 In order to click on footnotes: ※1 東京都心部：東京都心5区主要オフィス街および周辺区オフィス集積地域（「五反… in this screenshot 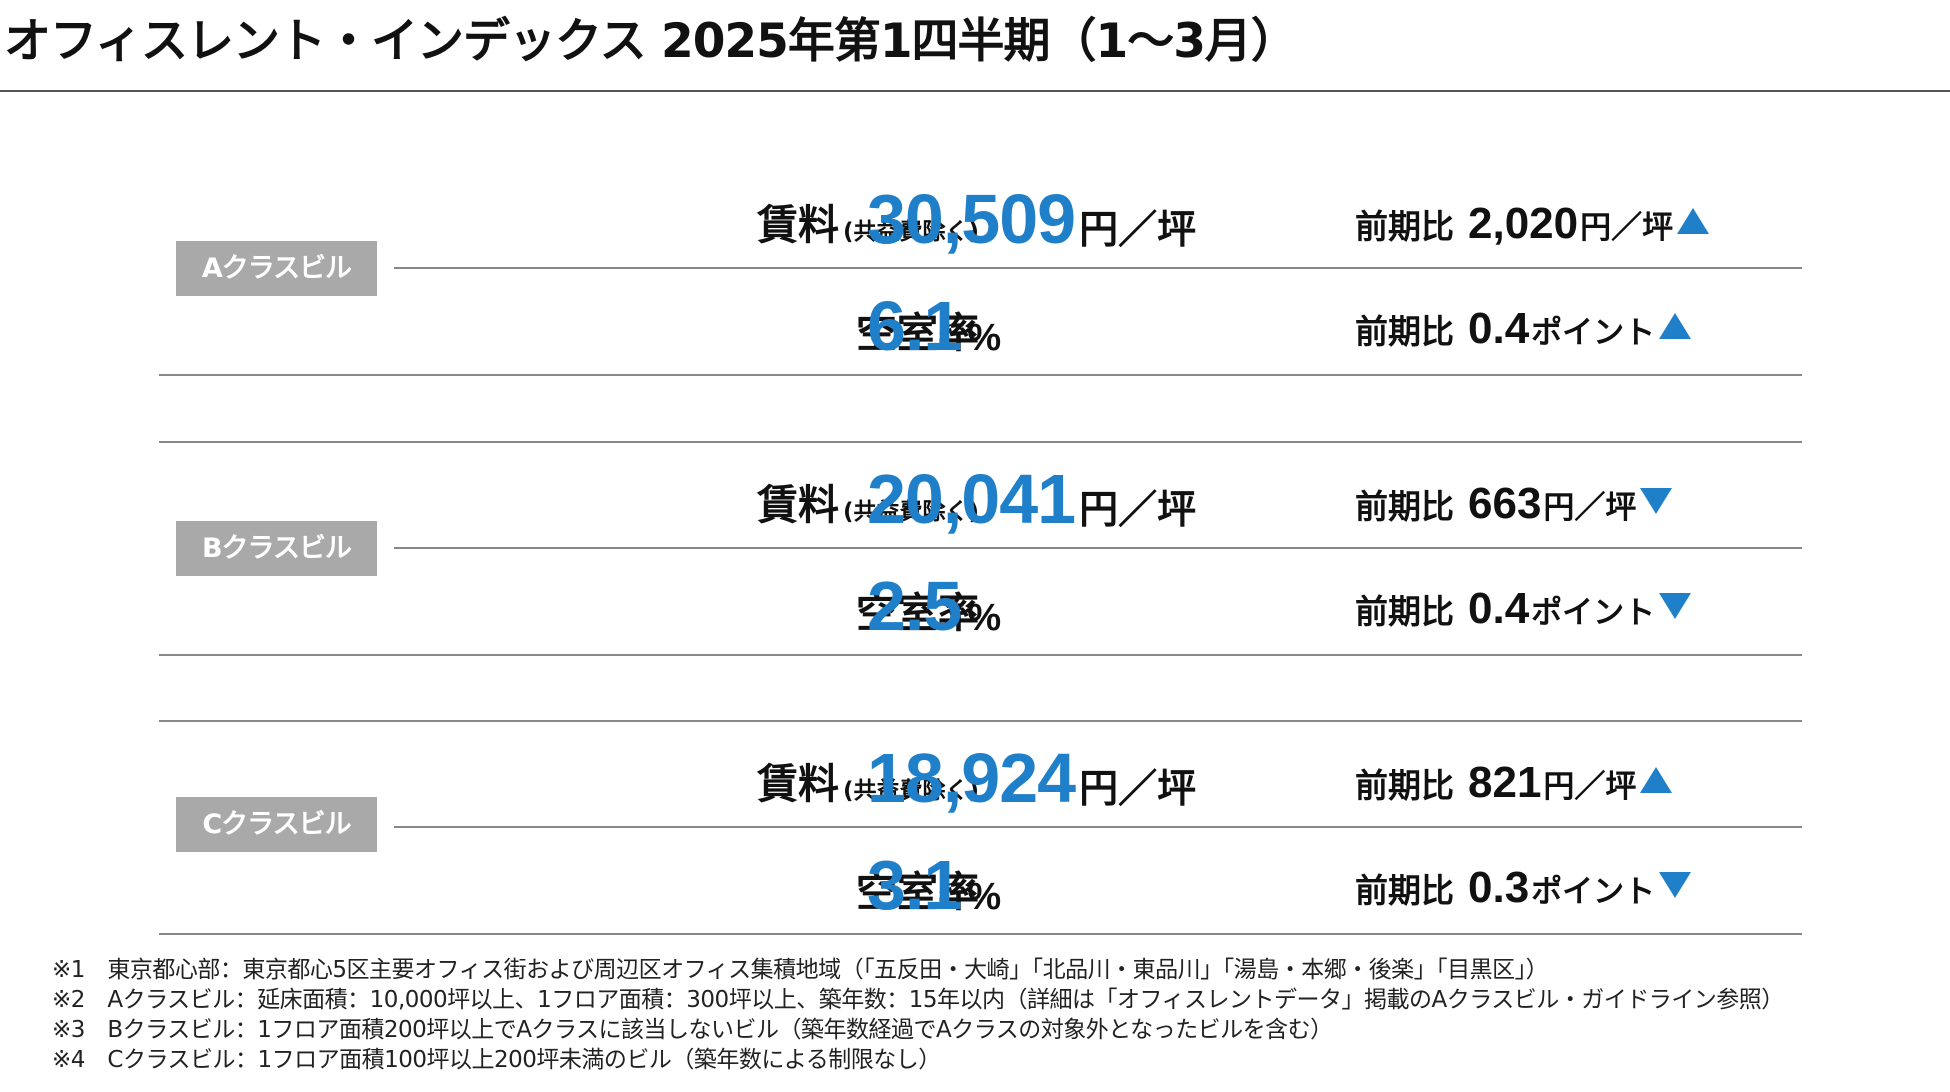, I will do `click(918, 1015)`.